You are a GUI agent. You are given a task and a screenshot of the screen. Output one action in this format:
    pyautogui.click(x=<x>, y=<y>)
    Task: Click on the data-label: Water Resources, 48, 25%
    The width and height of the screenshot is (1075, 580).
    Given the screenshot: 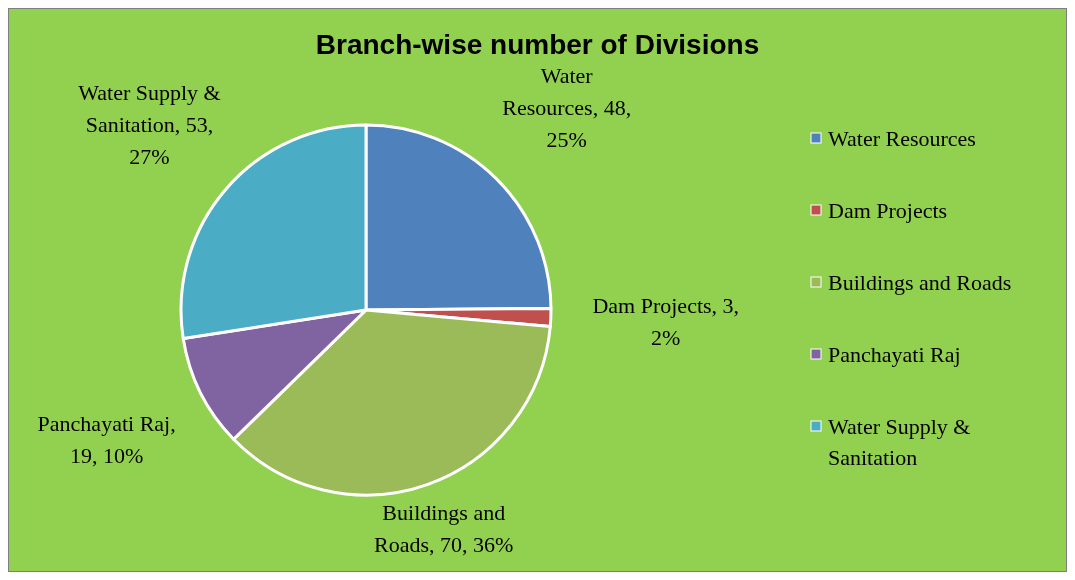 What is the action you would take?
    pyautogui.click(x=567, y=107)
    